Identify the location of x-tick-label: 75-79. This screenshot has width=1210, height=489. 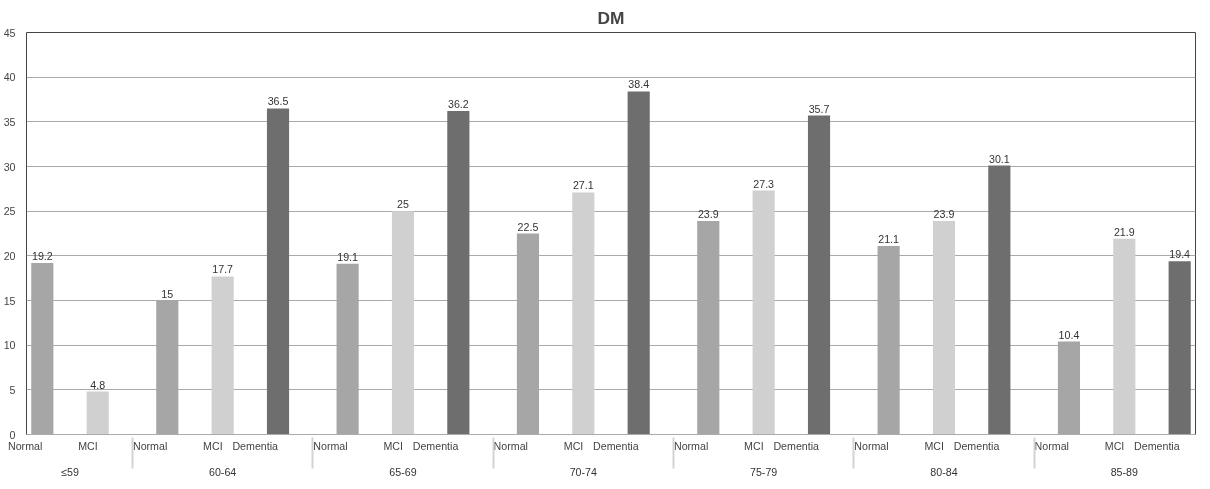
(764, 471).